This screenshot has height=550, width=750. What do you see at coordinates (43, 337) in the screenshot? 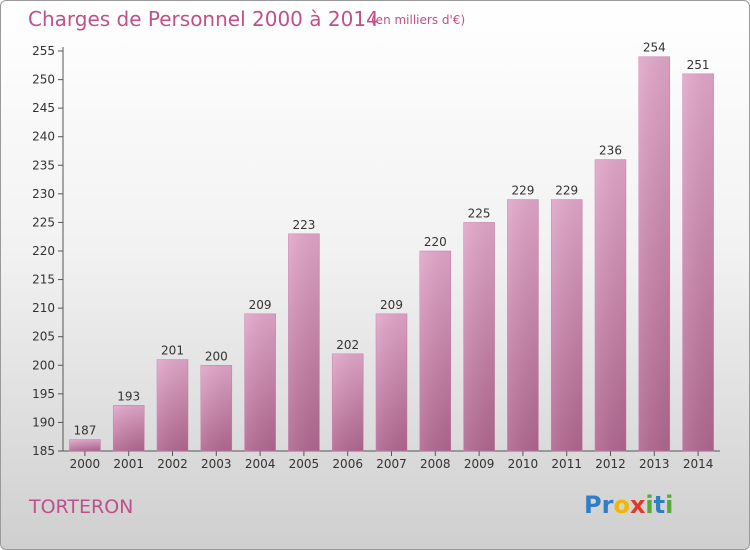
I see `y-tick-label: 205` at bounding box center [43, 337].